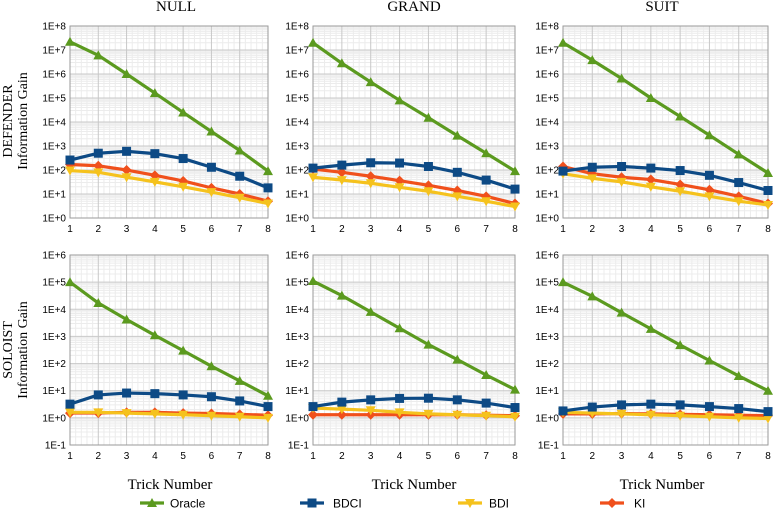 The height and width of the screenshot is (516, 775). Describe the element at coordinates (54, 51) in the screenshot. I see `y-tick-label: 1E+7` at that location.